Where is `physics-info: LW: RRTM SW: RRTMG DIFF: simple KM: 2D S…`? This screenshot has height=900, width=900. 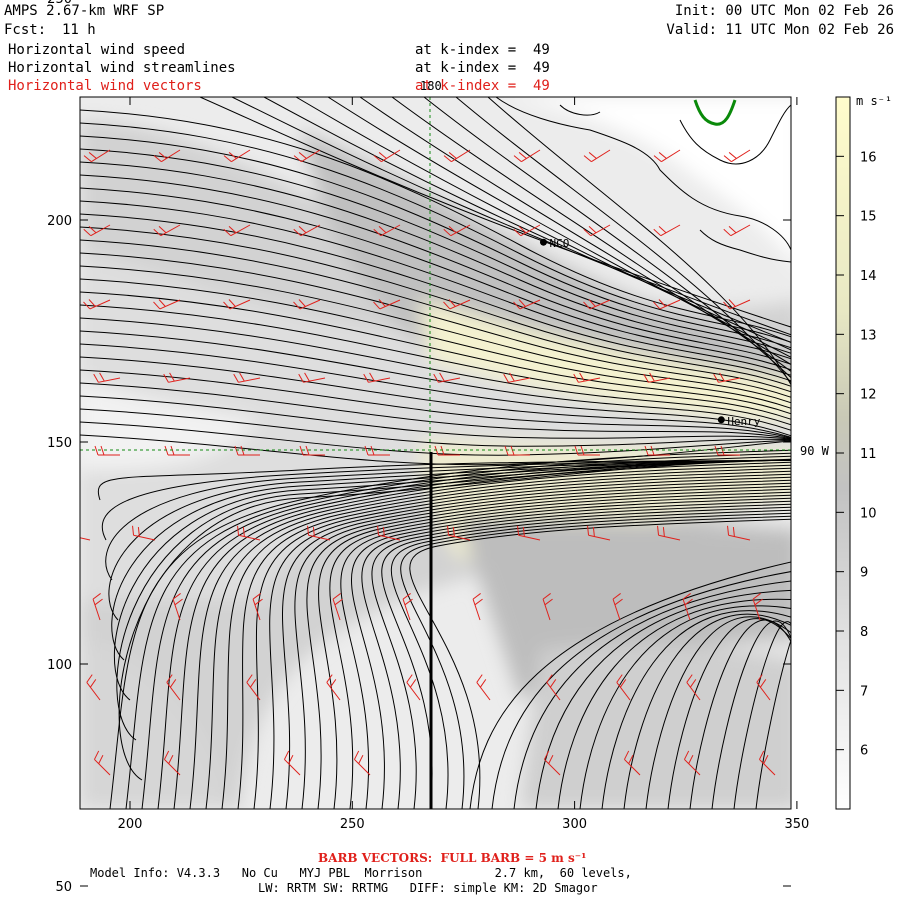 physics-info: LW: RRTM SW: RRTMG DIFF: simple KM: 2D S… is located at coordinates (428, 888).